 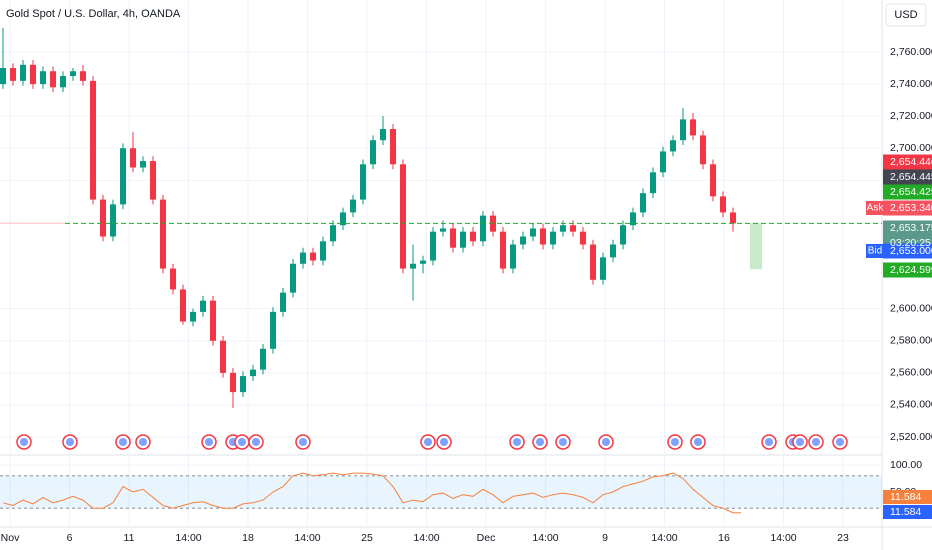 What do you see at coordinates (911, 116) in the screenshot?
I see `y-tick-label: 2,720.000` at bounding box center [911, 116].